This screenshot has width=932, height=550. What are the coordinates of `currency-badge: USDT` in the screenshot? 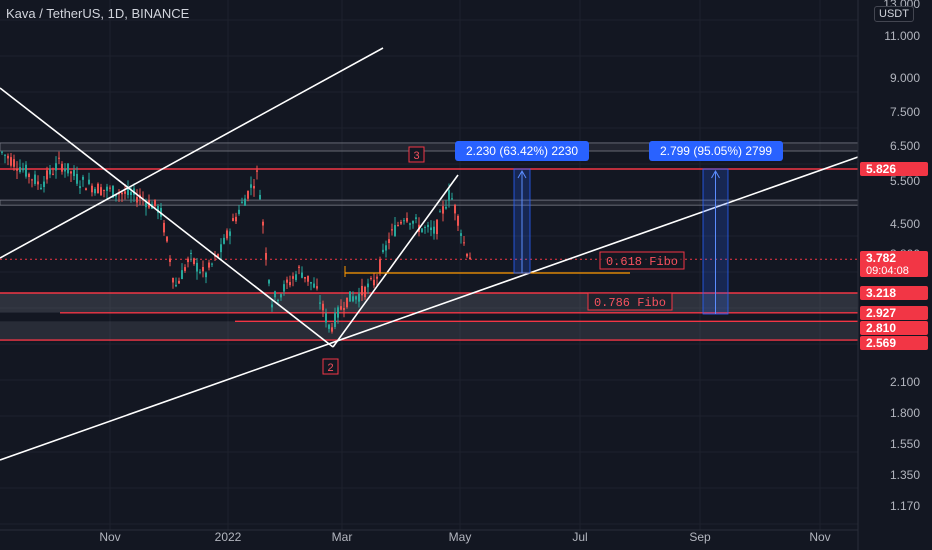 It's located at (894, 14).